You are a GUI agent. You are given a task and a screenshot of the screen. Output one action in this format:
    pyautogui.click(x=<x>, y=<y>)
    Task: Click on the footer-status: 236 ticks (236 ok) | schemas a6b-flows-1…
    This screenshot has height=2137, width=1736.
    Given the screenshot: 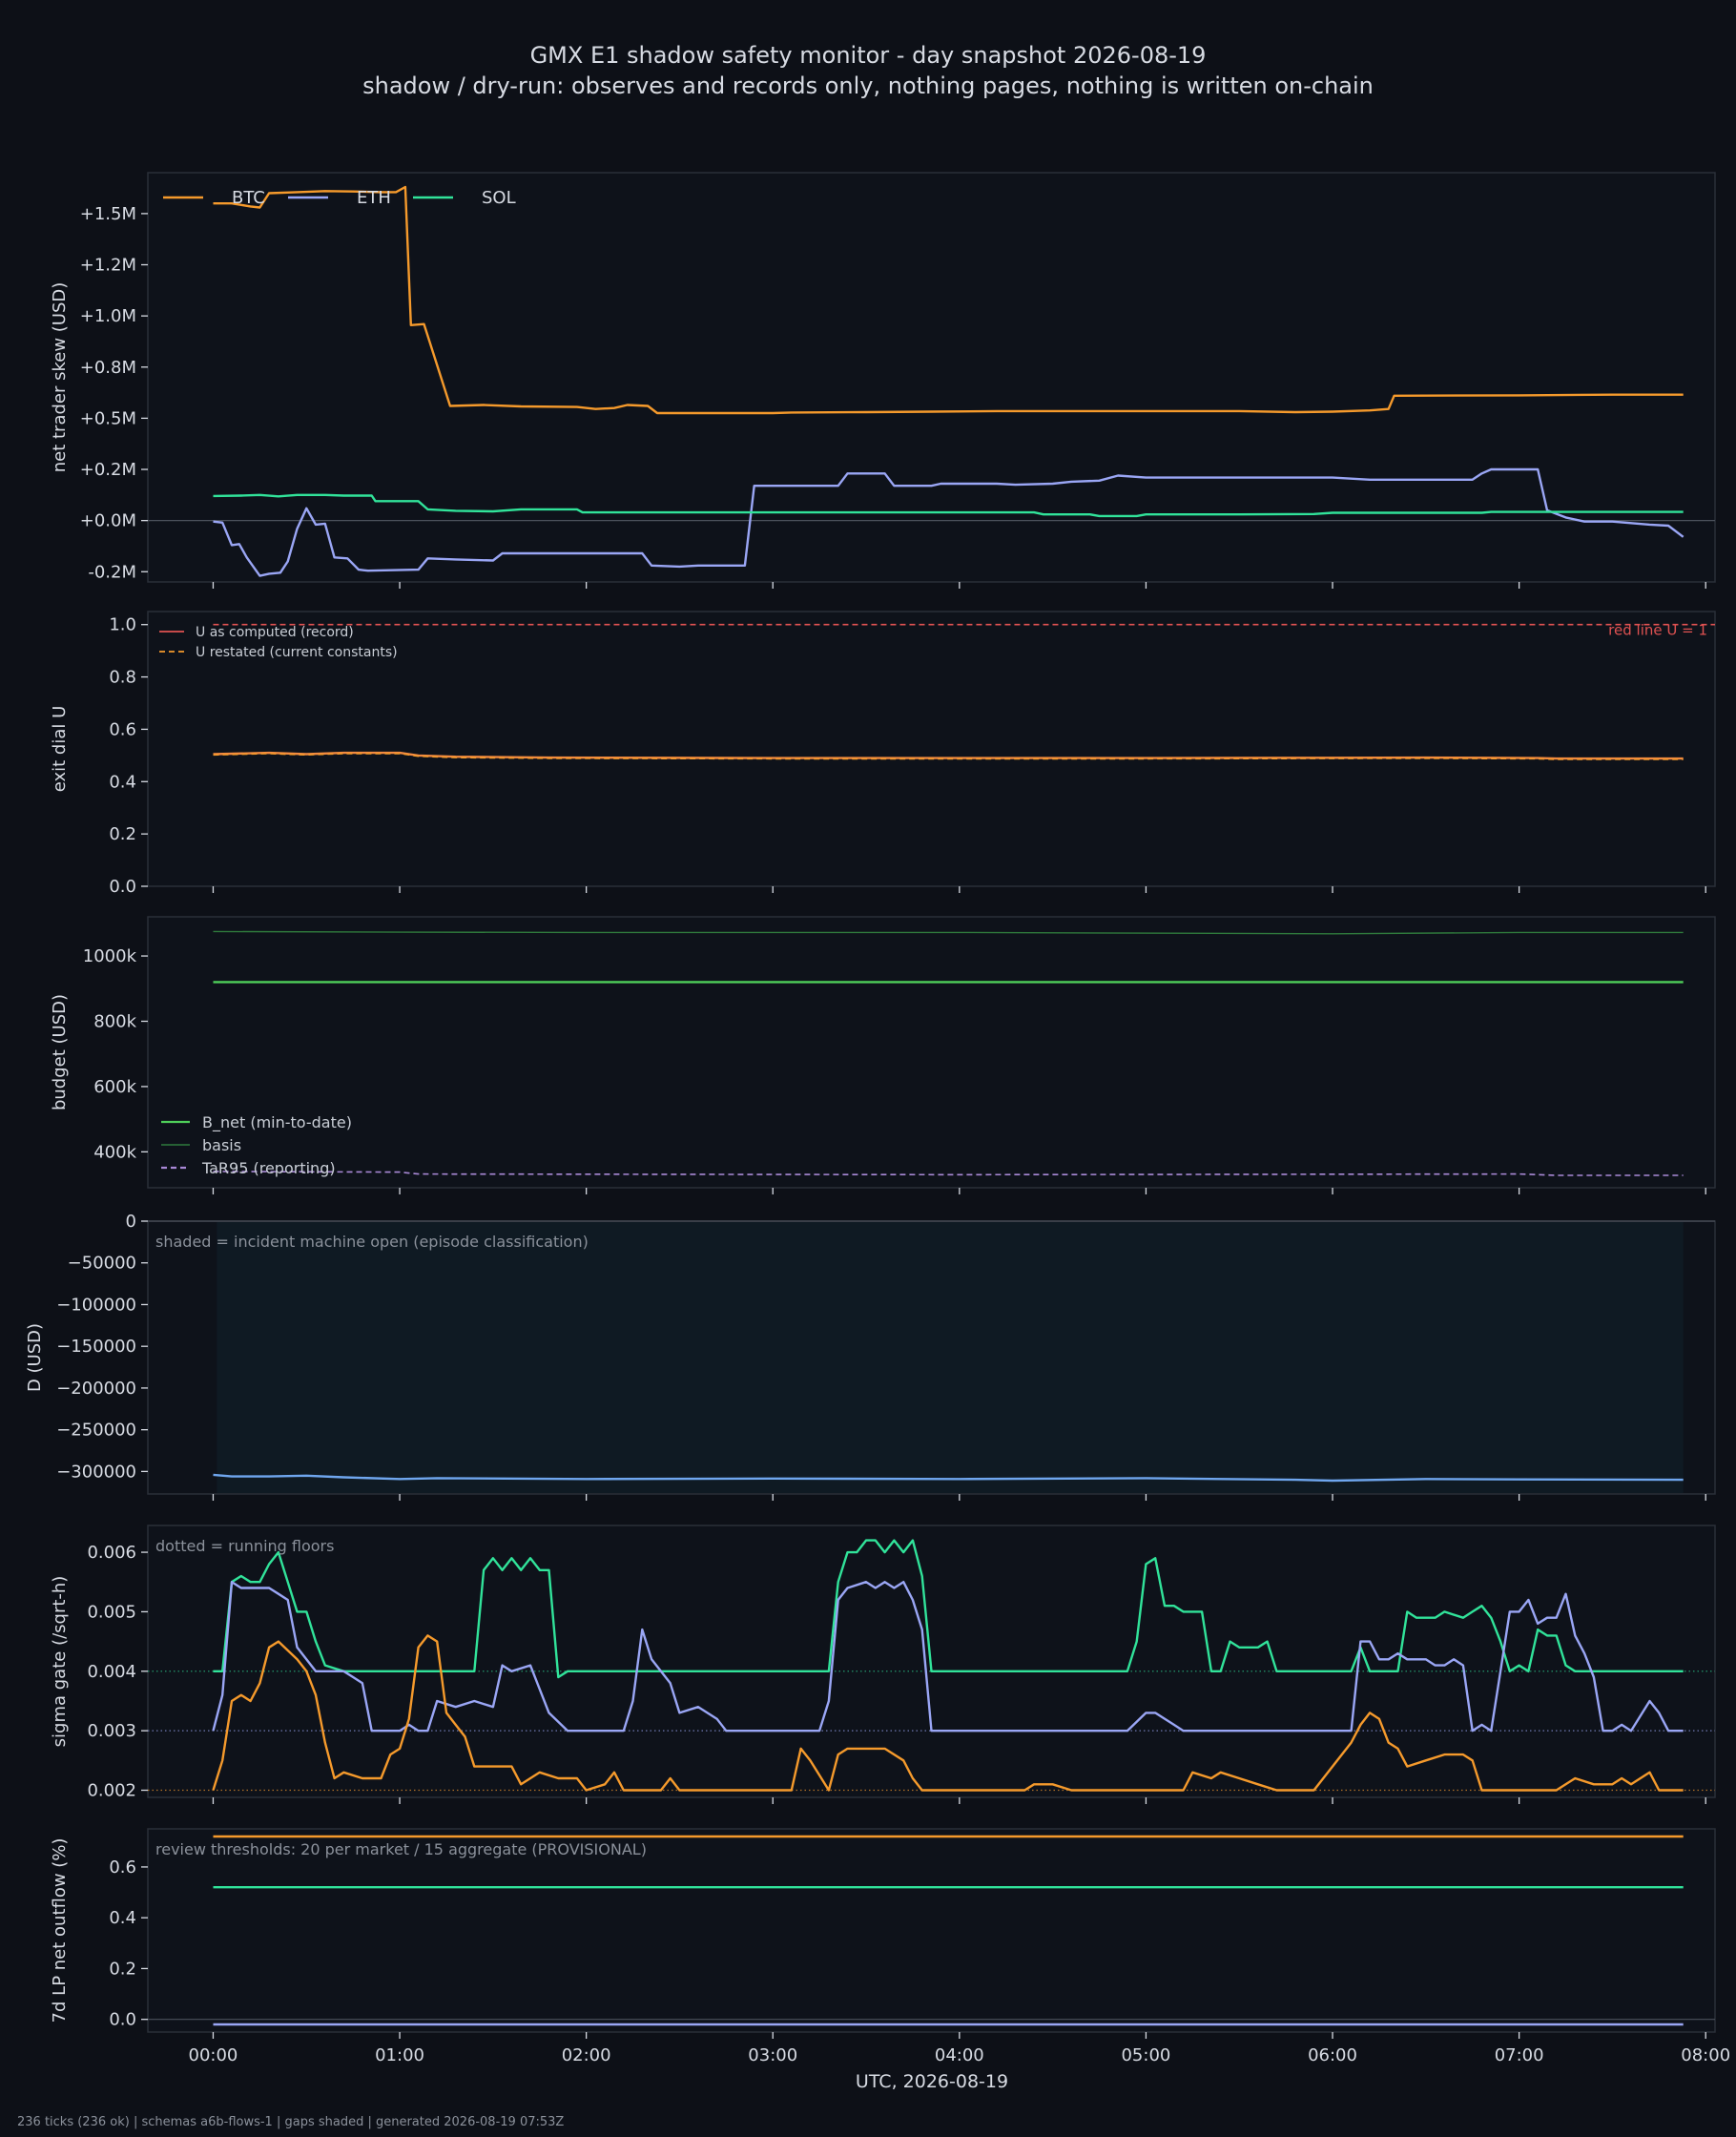 What is the action you would take?
    pyautogui.click(x=290, y=2122)
    